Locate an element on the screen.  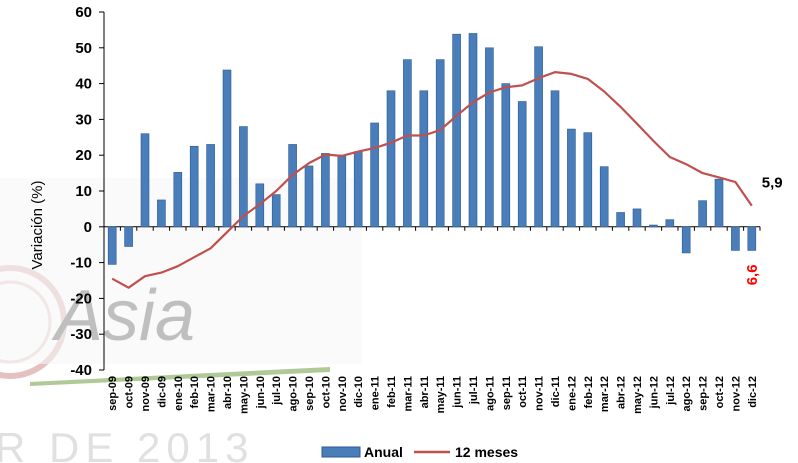
x-tick-label: nov-10 is located at coordinates (343, 393).